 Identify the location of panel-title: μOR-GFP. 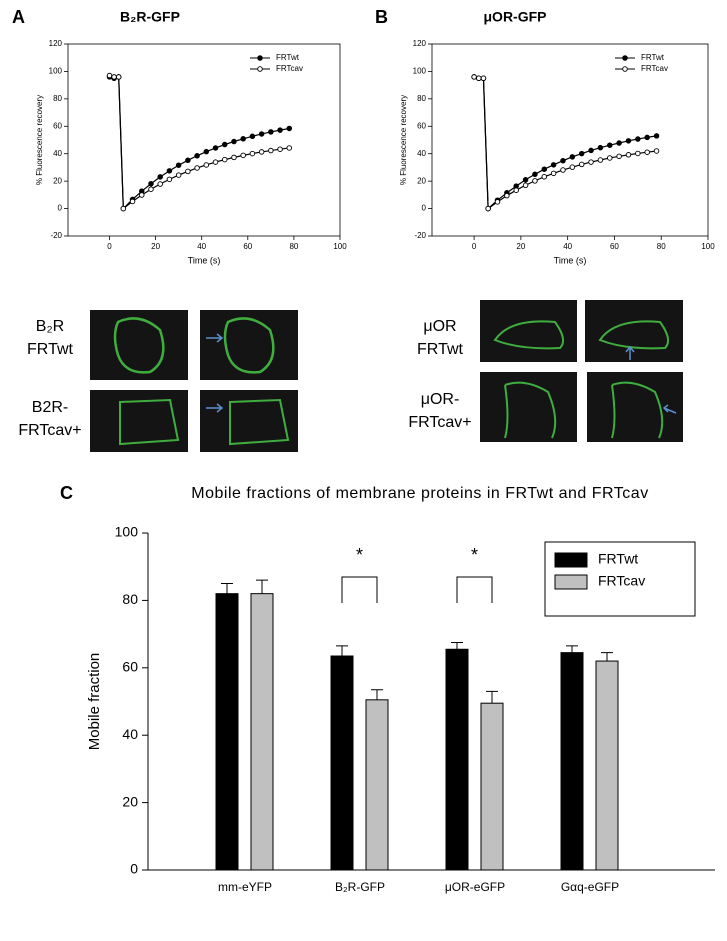
(514, 17).